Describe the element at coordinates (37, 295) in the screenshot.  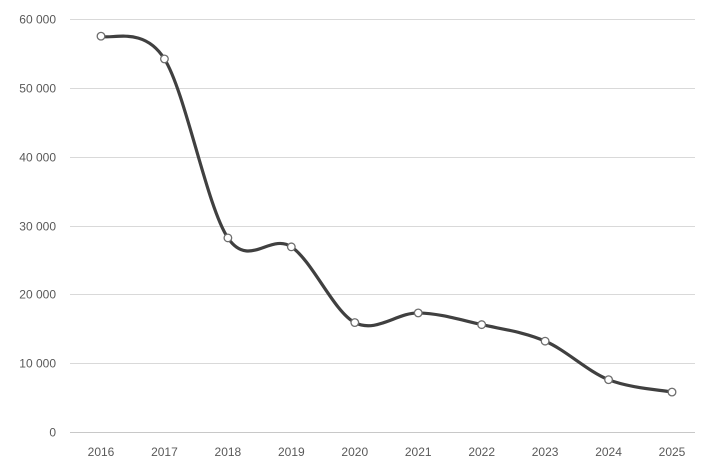
I see `y-tick-label: 20 000` at that location.